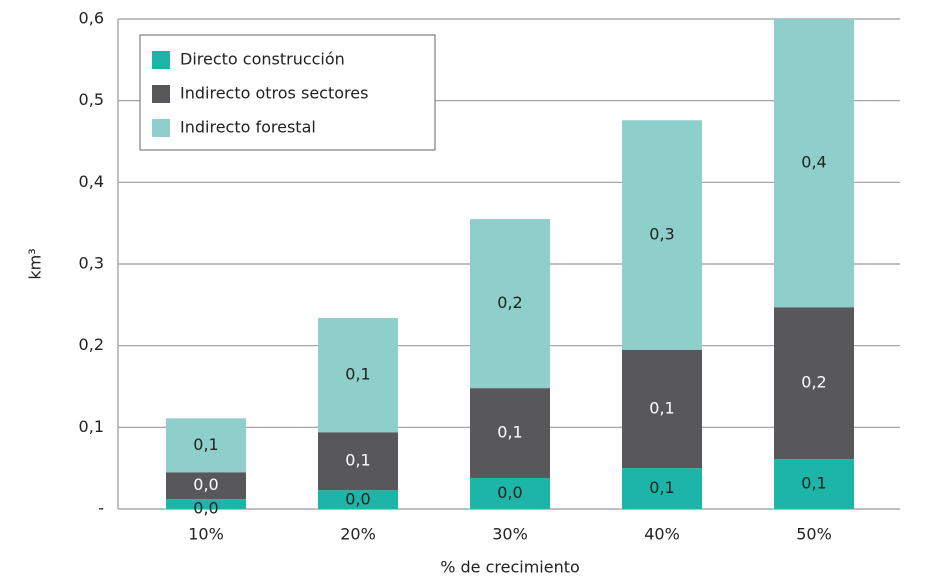 This screenshot has height=582, width=928. I want to click on y-tick-label: 0,1, so click(91, 426).